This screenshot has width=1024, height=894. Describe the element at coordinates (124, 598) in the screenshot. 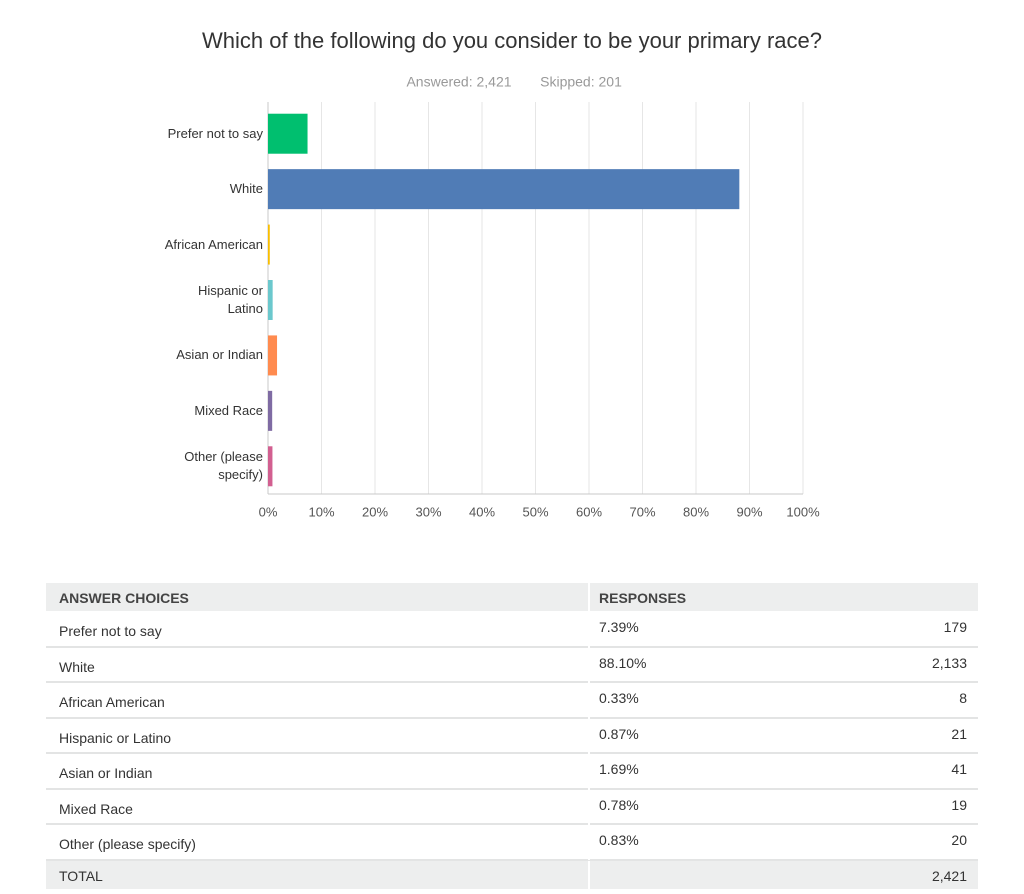

I see `table-header: ANSWER CHOICES` at that location.